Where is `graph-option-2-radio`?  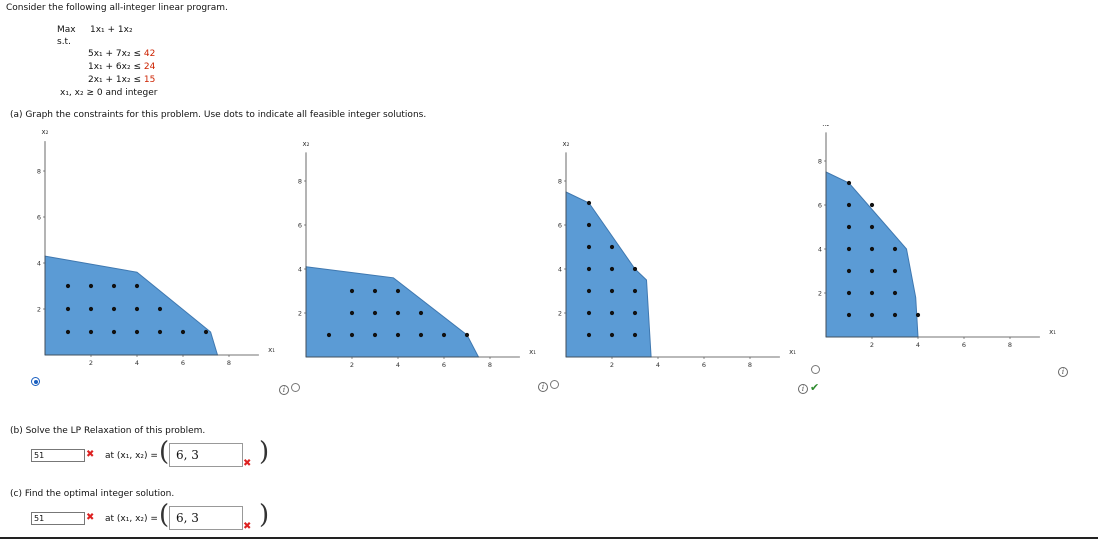 graph-option-2-radio is located at coordinates (295, 387).